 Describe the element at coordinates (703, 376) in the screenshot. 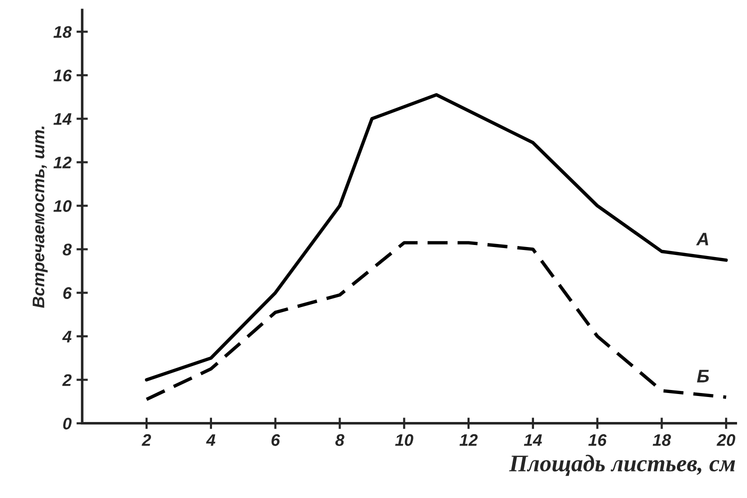

I see `series-label: Б` at that location.